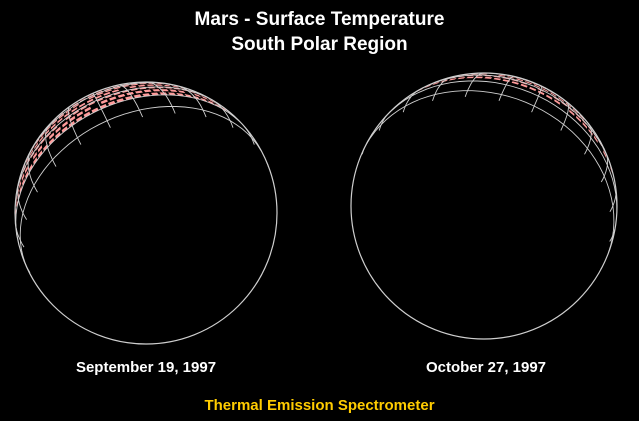  Describe the element at coordinates (319, 19) in the screenshot. I see `figure-title: Mars - Surface Temperature` at that location.